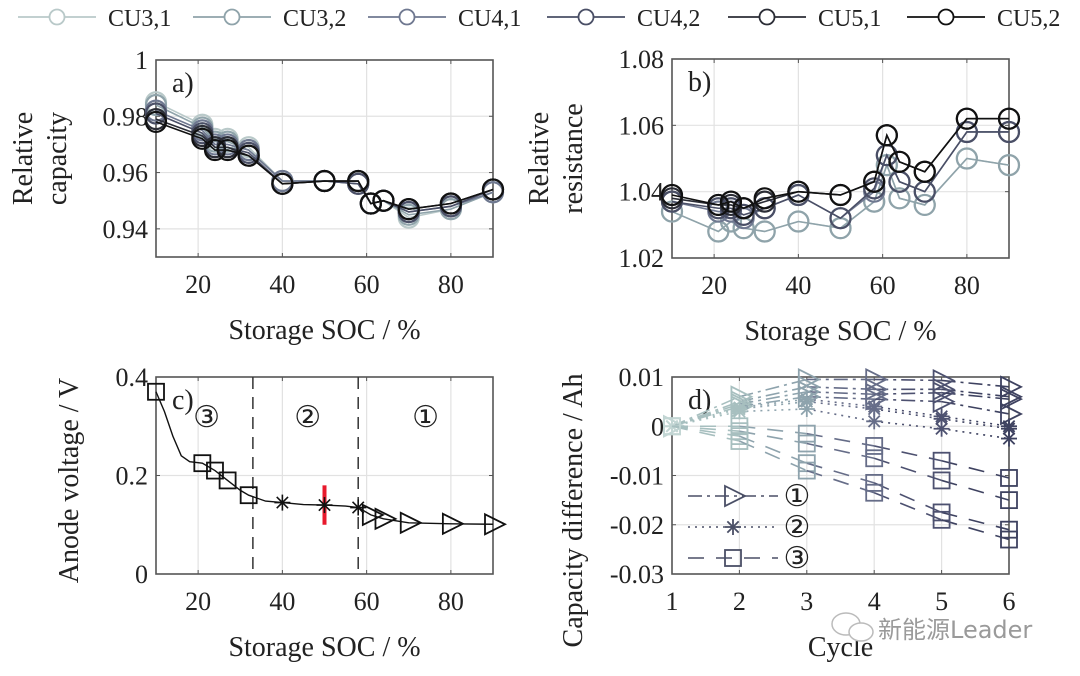  What do you see at coordinates (637, 574) in the screenshot?
I see `y-tick-label: -0.03` at bounding box center [637, 574].